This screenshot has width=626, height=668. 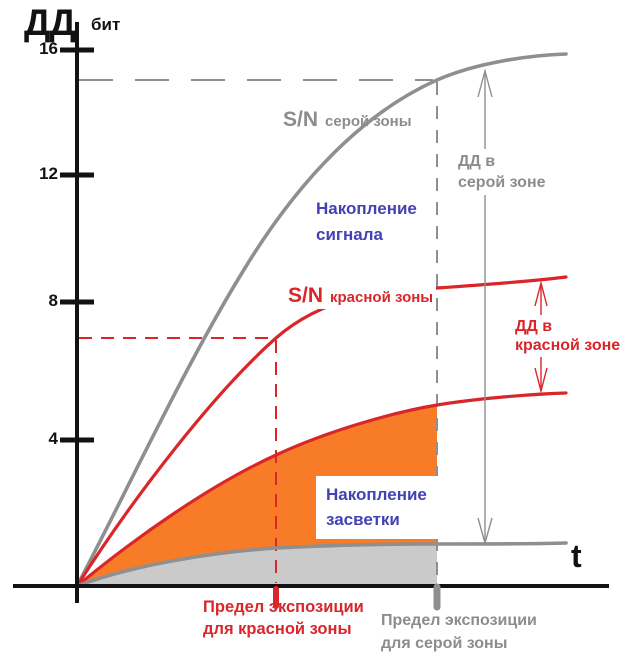 What do you see at coordinates (366, 222) in the screenshot?
I see `signal-accumulation-label: Накопление сигнала` at bounding box center [366, 222].